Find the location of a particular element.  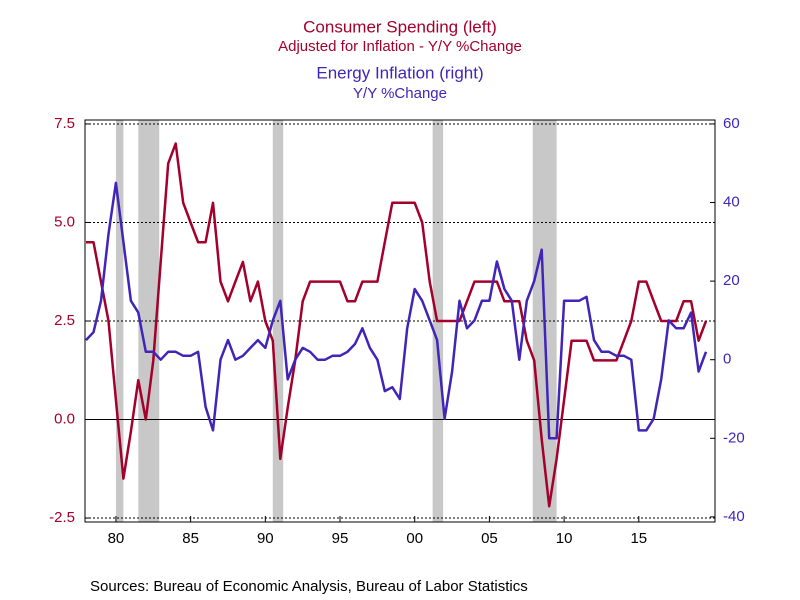

x-tick-label: 80 is located at coordinates (116, 538).